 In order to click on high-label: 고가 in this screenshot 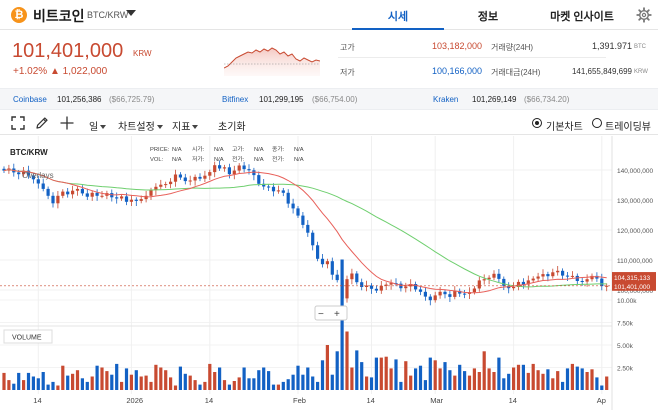, I will do `click(347, 47)`.